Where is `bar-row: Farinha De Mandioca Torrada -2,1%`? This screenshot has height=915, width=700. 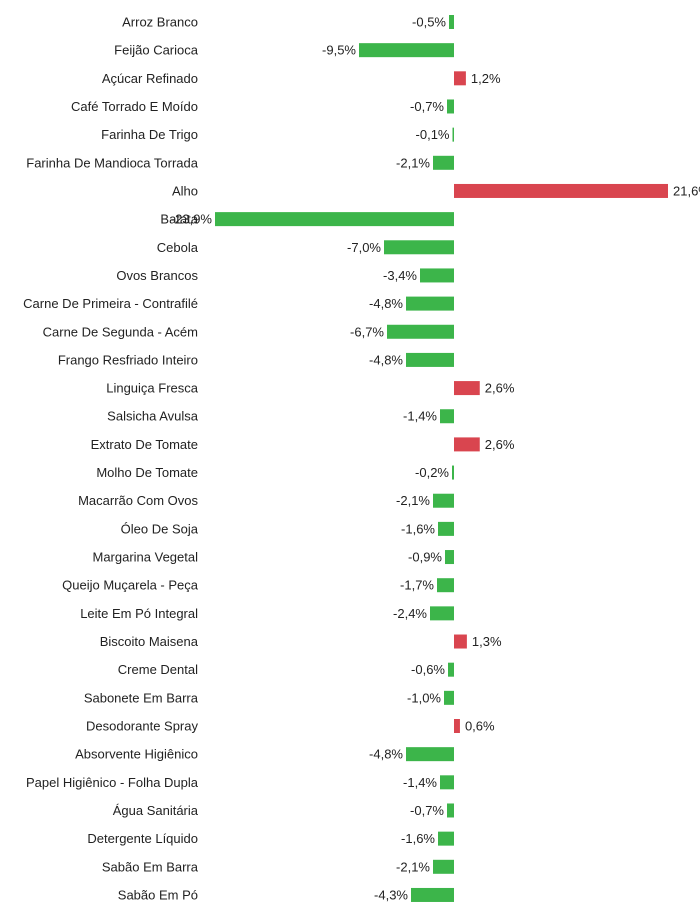 bar-row: Farinha De Mandioca Torrada -2,1% is located at coordinates (240, 162).